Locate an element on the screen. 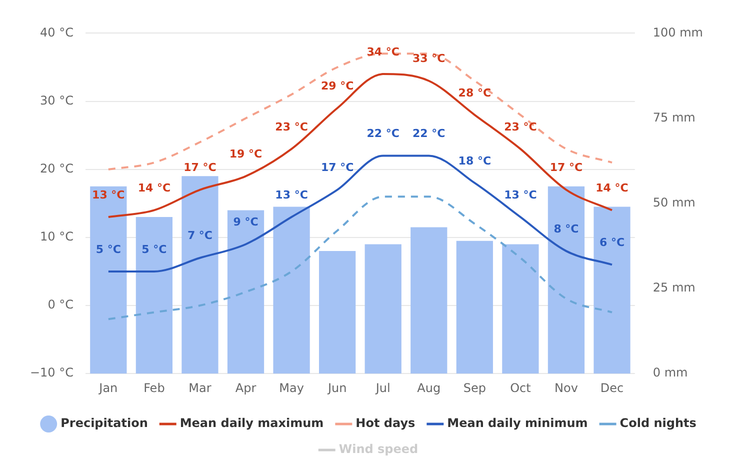  x-tick-label: Sep is located at coordinates (474, 387).